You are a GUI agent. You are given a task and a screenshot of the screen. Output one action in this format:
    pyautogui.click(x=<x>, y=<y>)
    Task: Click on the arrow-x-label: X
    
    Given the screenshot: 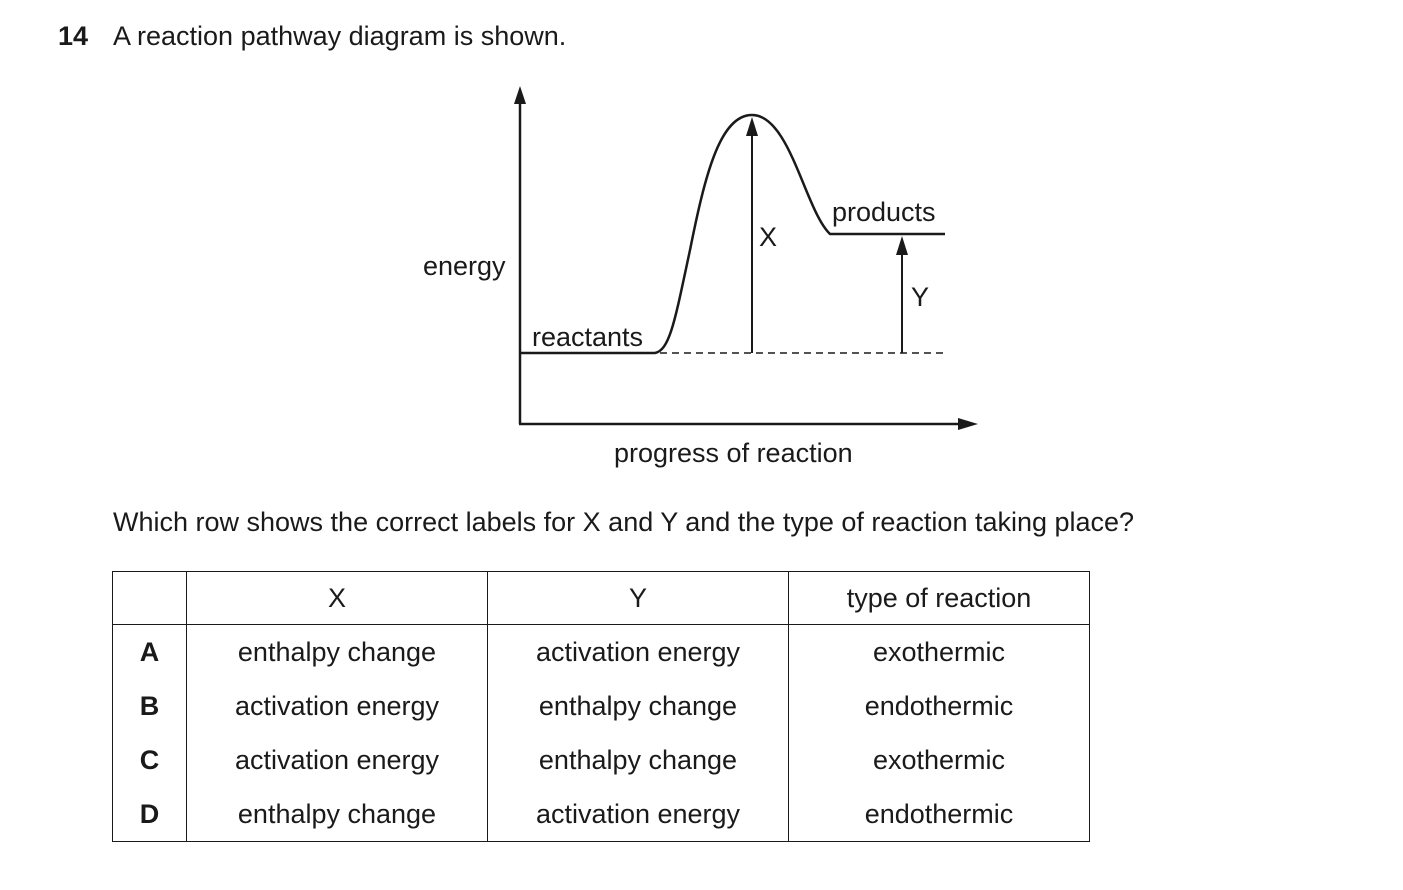 What is the action you would take?
    pyautogui.click(x=768, y=237)
    